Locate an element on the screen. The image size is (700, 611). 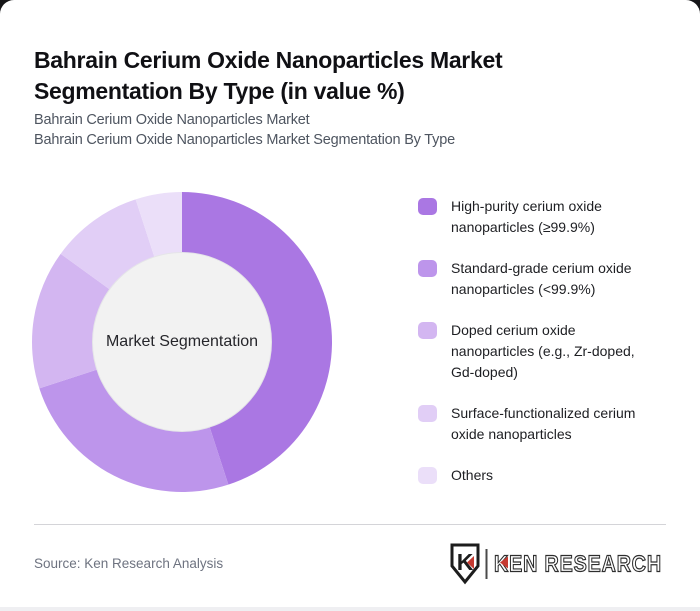
bottom-strip is located at coordinates (350, 609).